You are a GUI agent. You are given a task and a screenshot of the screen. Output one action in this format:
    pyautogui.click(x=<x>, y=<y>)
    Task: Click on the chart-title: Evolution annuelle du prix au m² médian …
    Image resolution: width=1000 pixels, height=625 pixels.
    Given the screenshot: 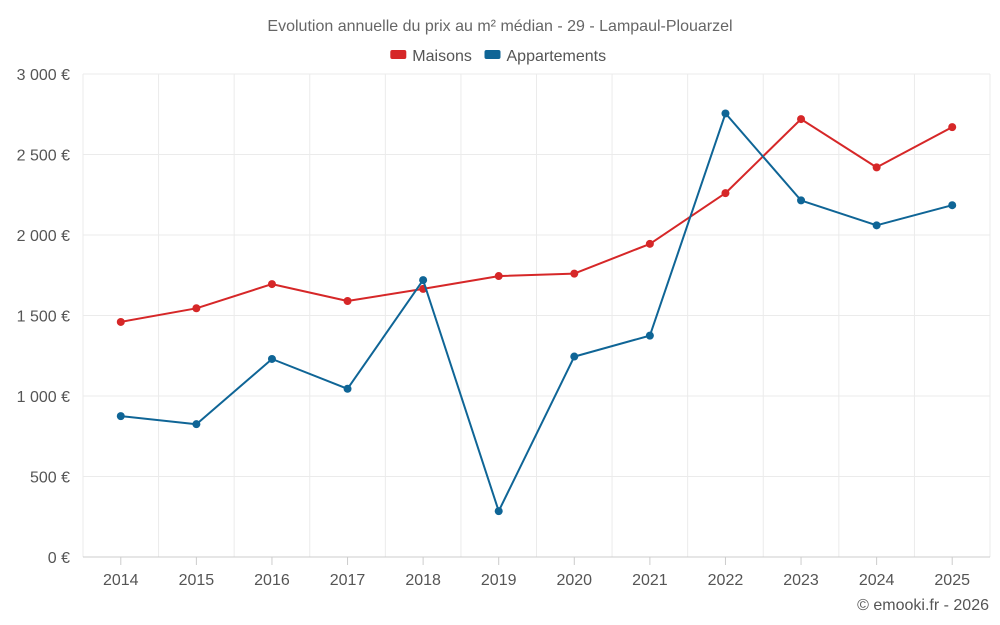 What is the action you would take?
    pyautogui.click(x=499, y=26)
    